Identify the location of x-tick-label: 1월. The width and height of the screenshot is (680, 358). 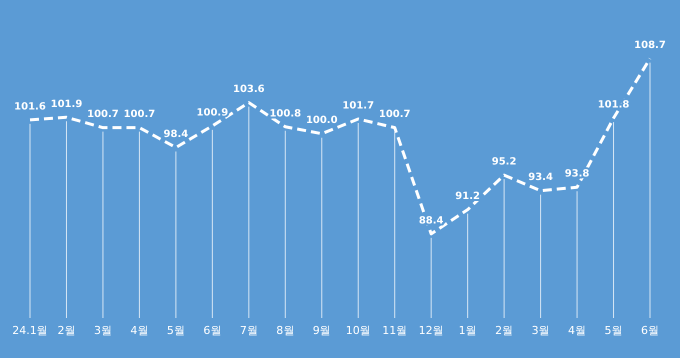
(467, 330).